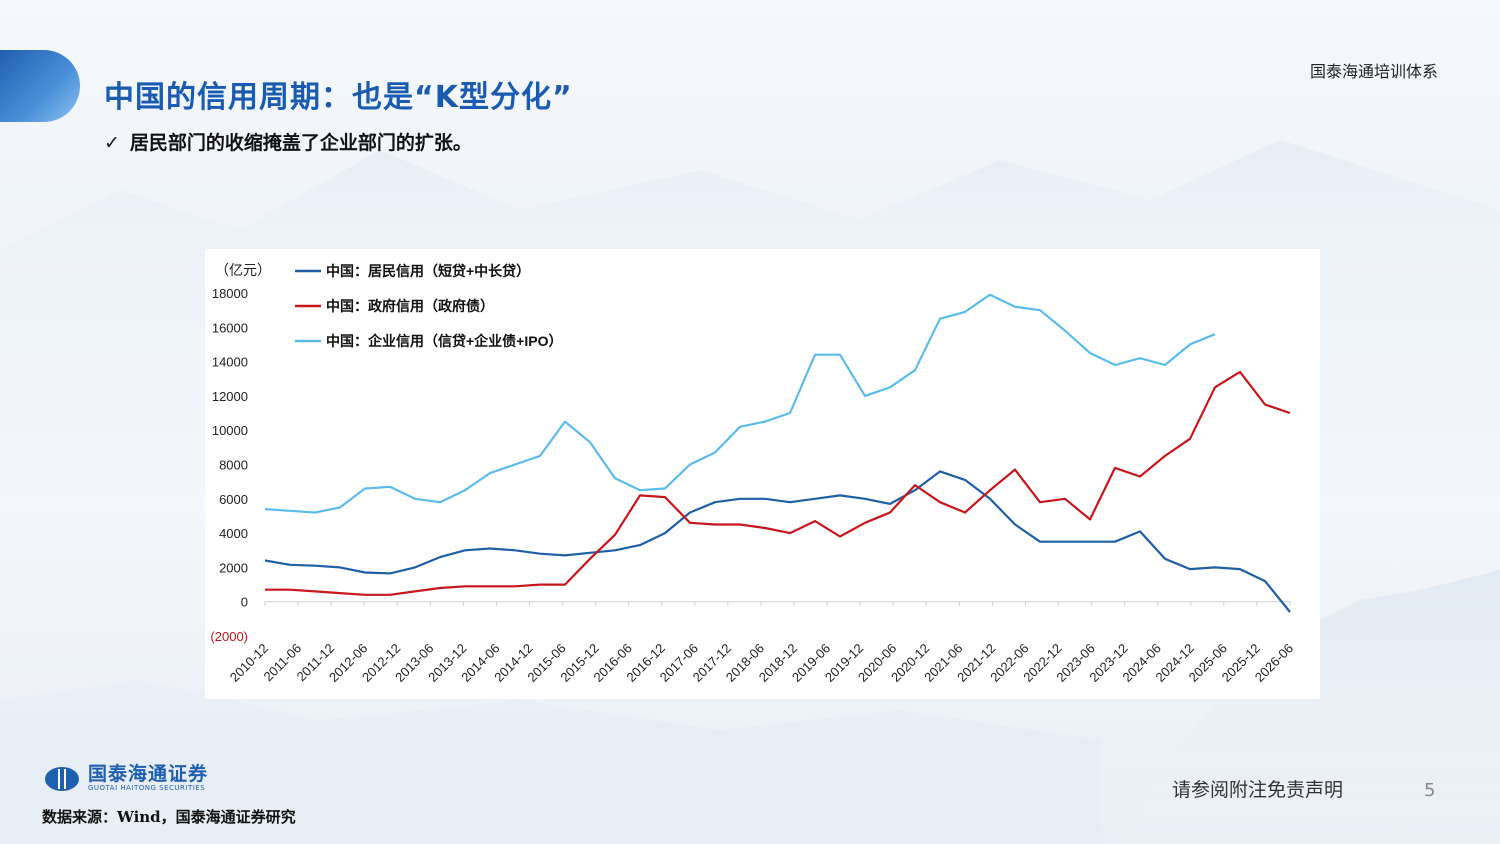 The width and height of the screenshot is (1500, 844). What do you see at coordinates (300, 143) in the screenshot?
I see `bullet-text: 居民部门的收缩掩盖了企业部门的扩张。` at bounding box center [300, 143].